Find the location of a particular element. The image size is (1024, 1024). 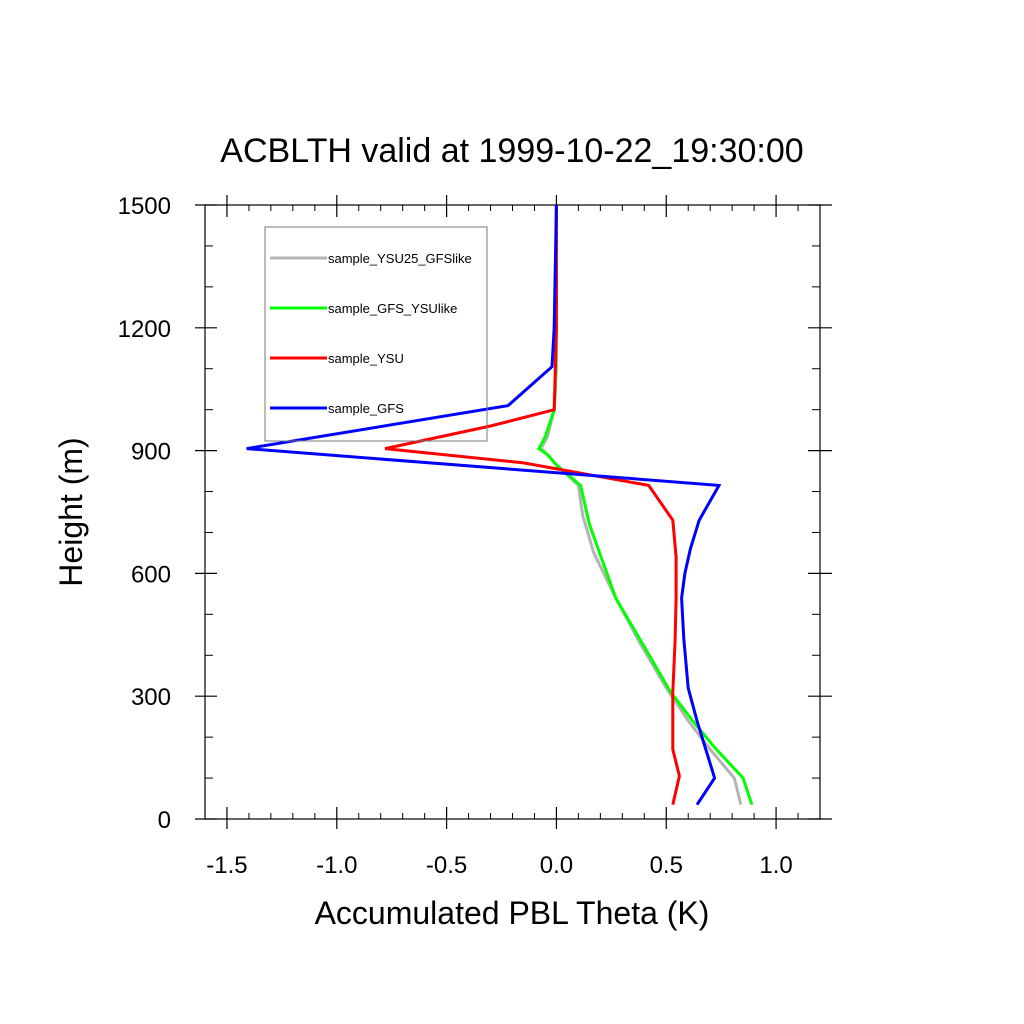

legend-label: sample_GFS_YSUlike is located at coordinates (392, 308).